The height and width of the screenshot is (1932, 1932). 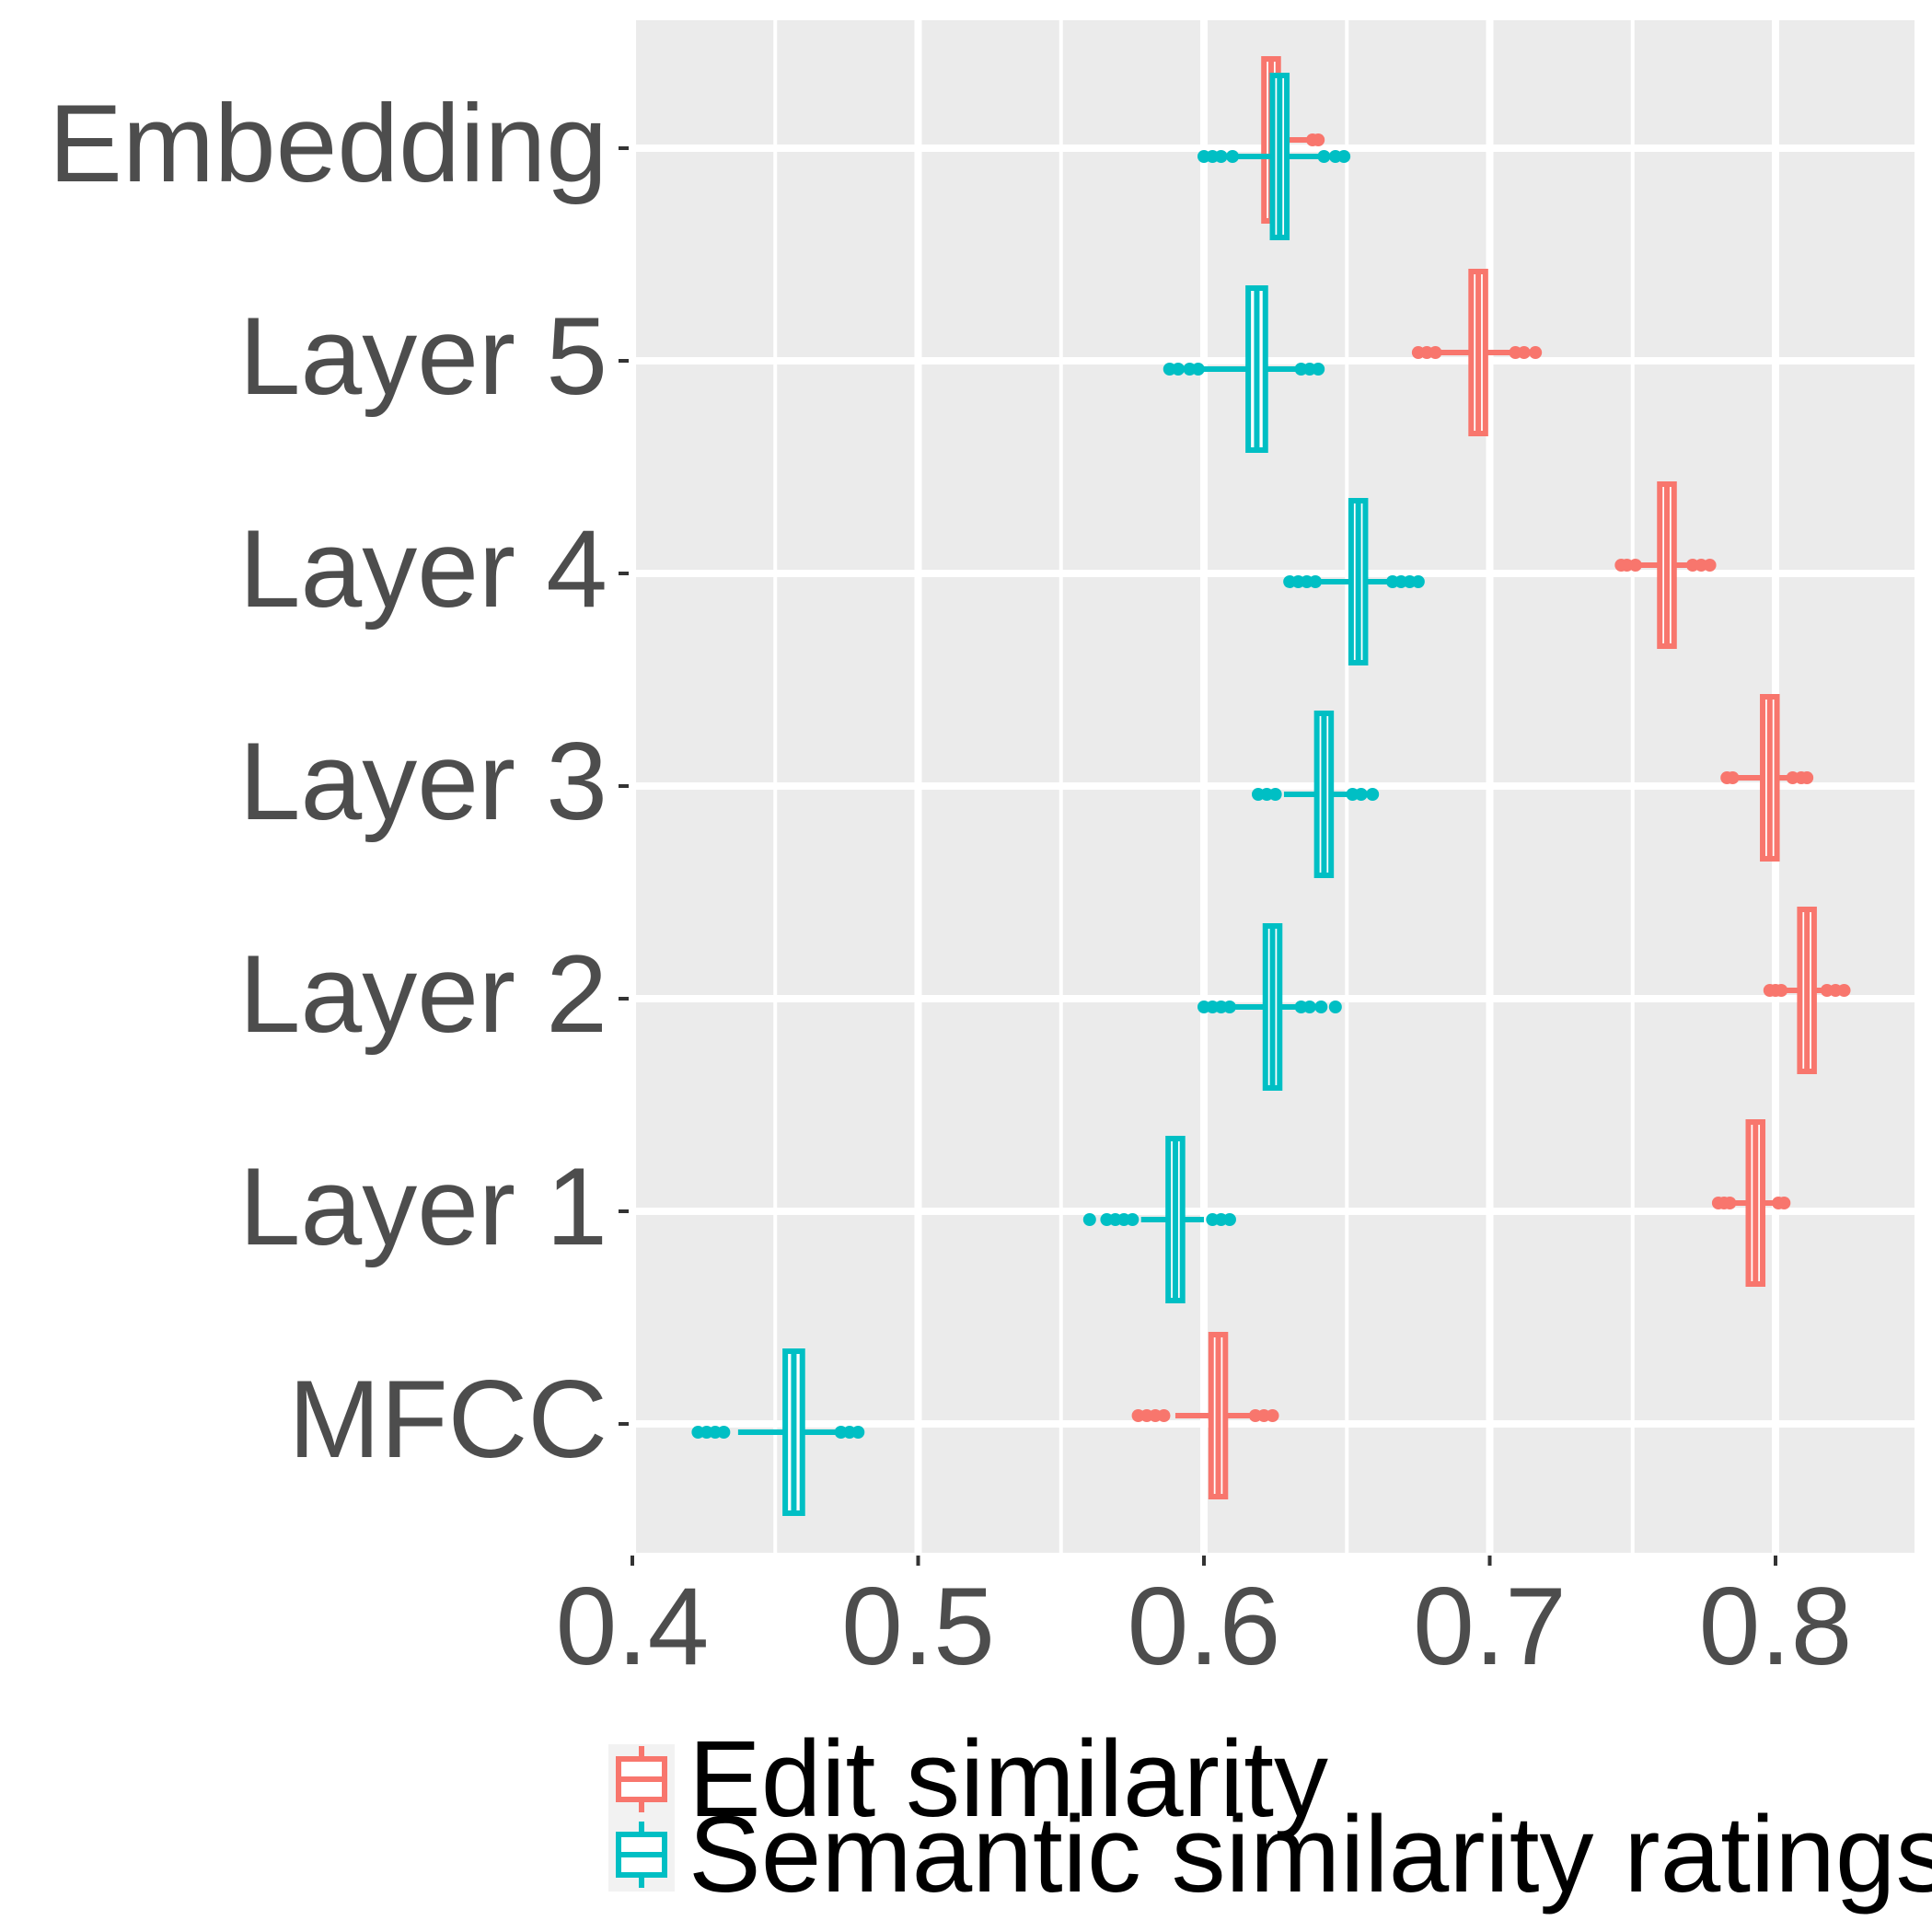 I want to click on box-embedding, so click(x=1274, y=157).